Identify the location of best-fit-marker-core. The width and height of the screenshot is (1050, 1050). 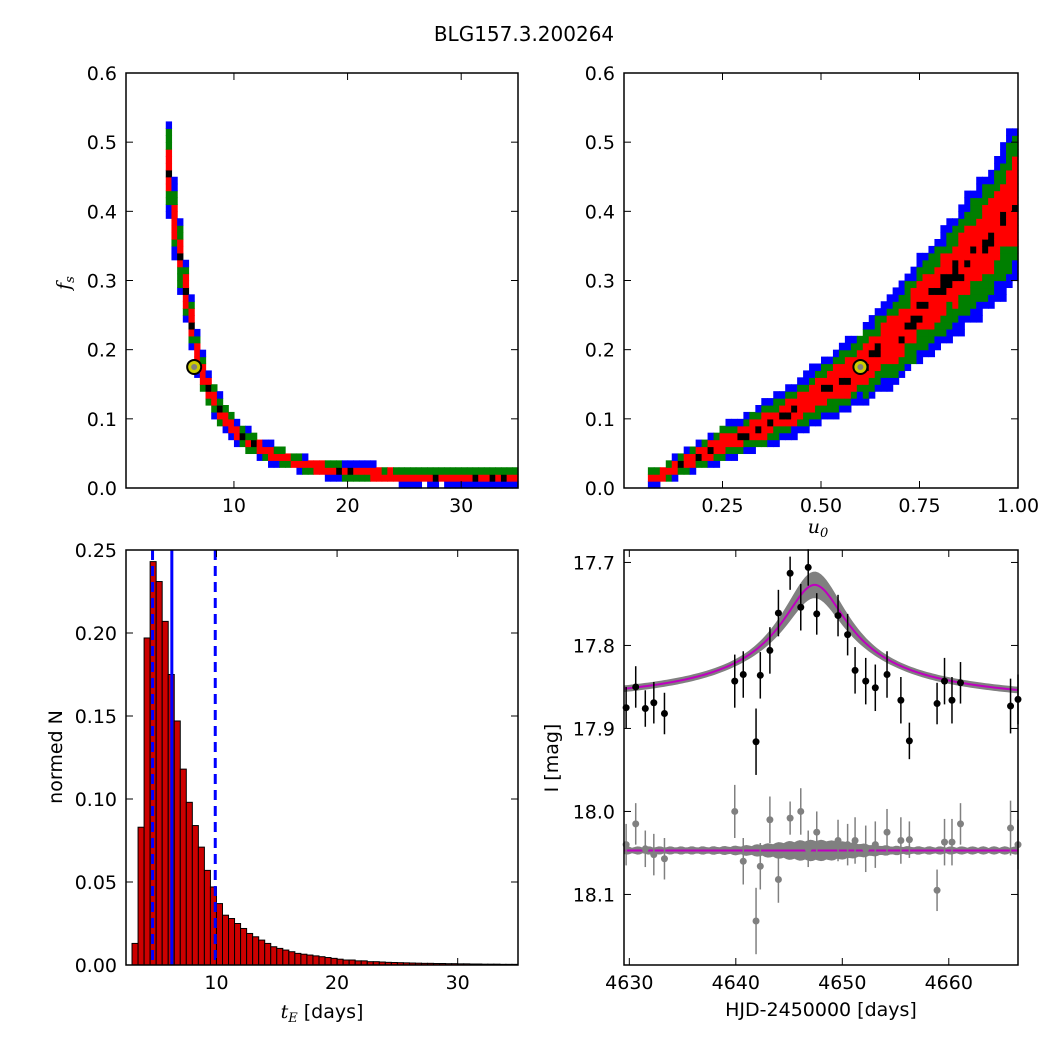
(194, 366).